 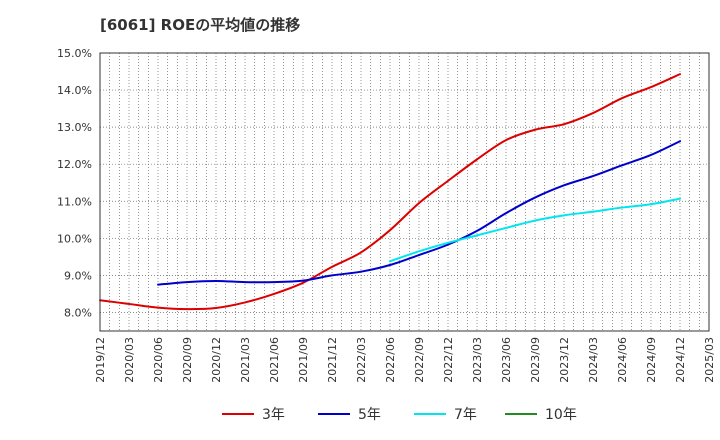 I want to click on x-tick-label: 2020/12, so click(x=216, y=360).